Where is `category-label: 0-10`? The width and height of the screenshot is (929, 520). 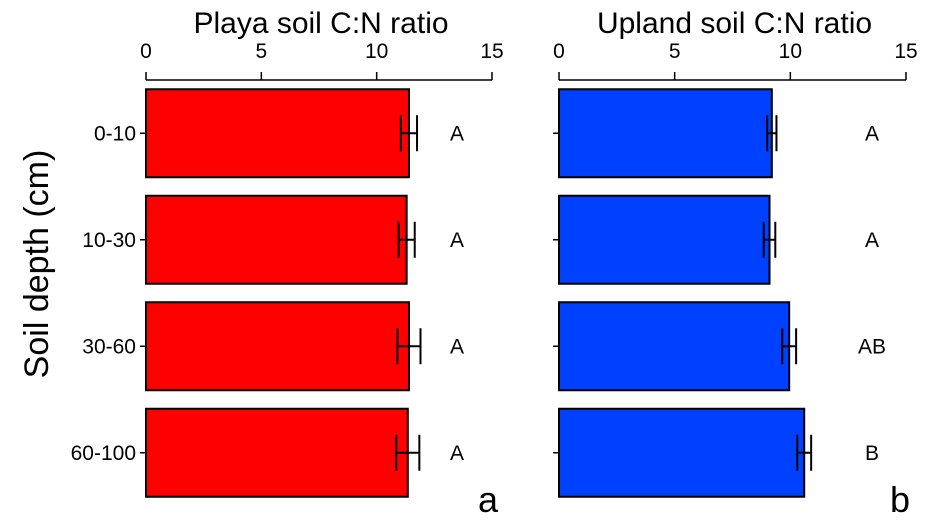 category-label: 0-10 is located at coordinates (115, 133).